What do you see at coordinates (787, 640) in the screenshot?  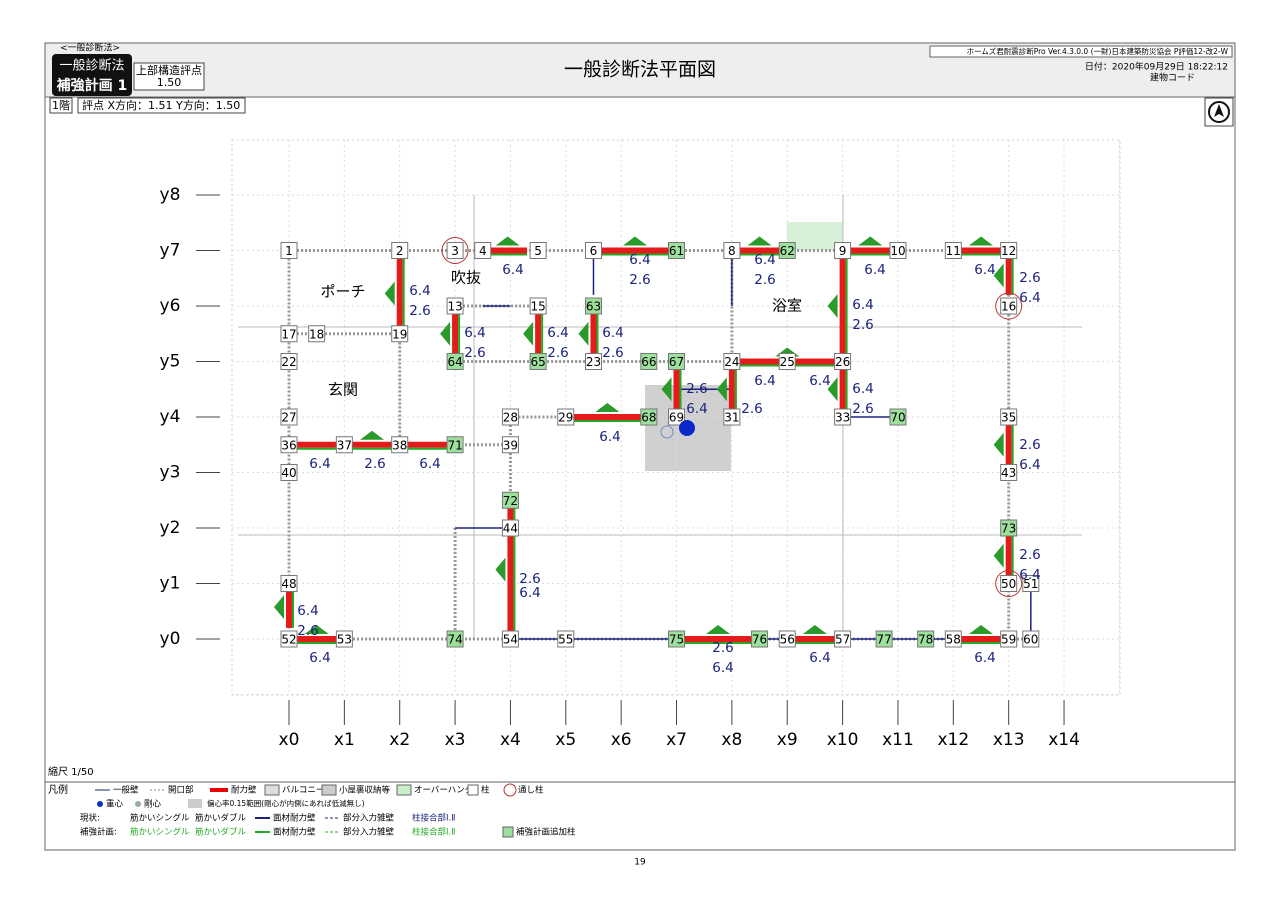 I see `node-label: 56` at bounding box center [787, 640].